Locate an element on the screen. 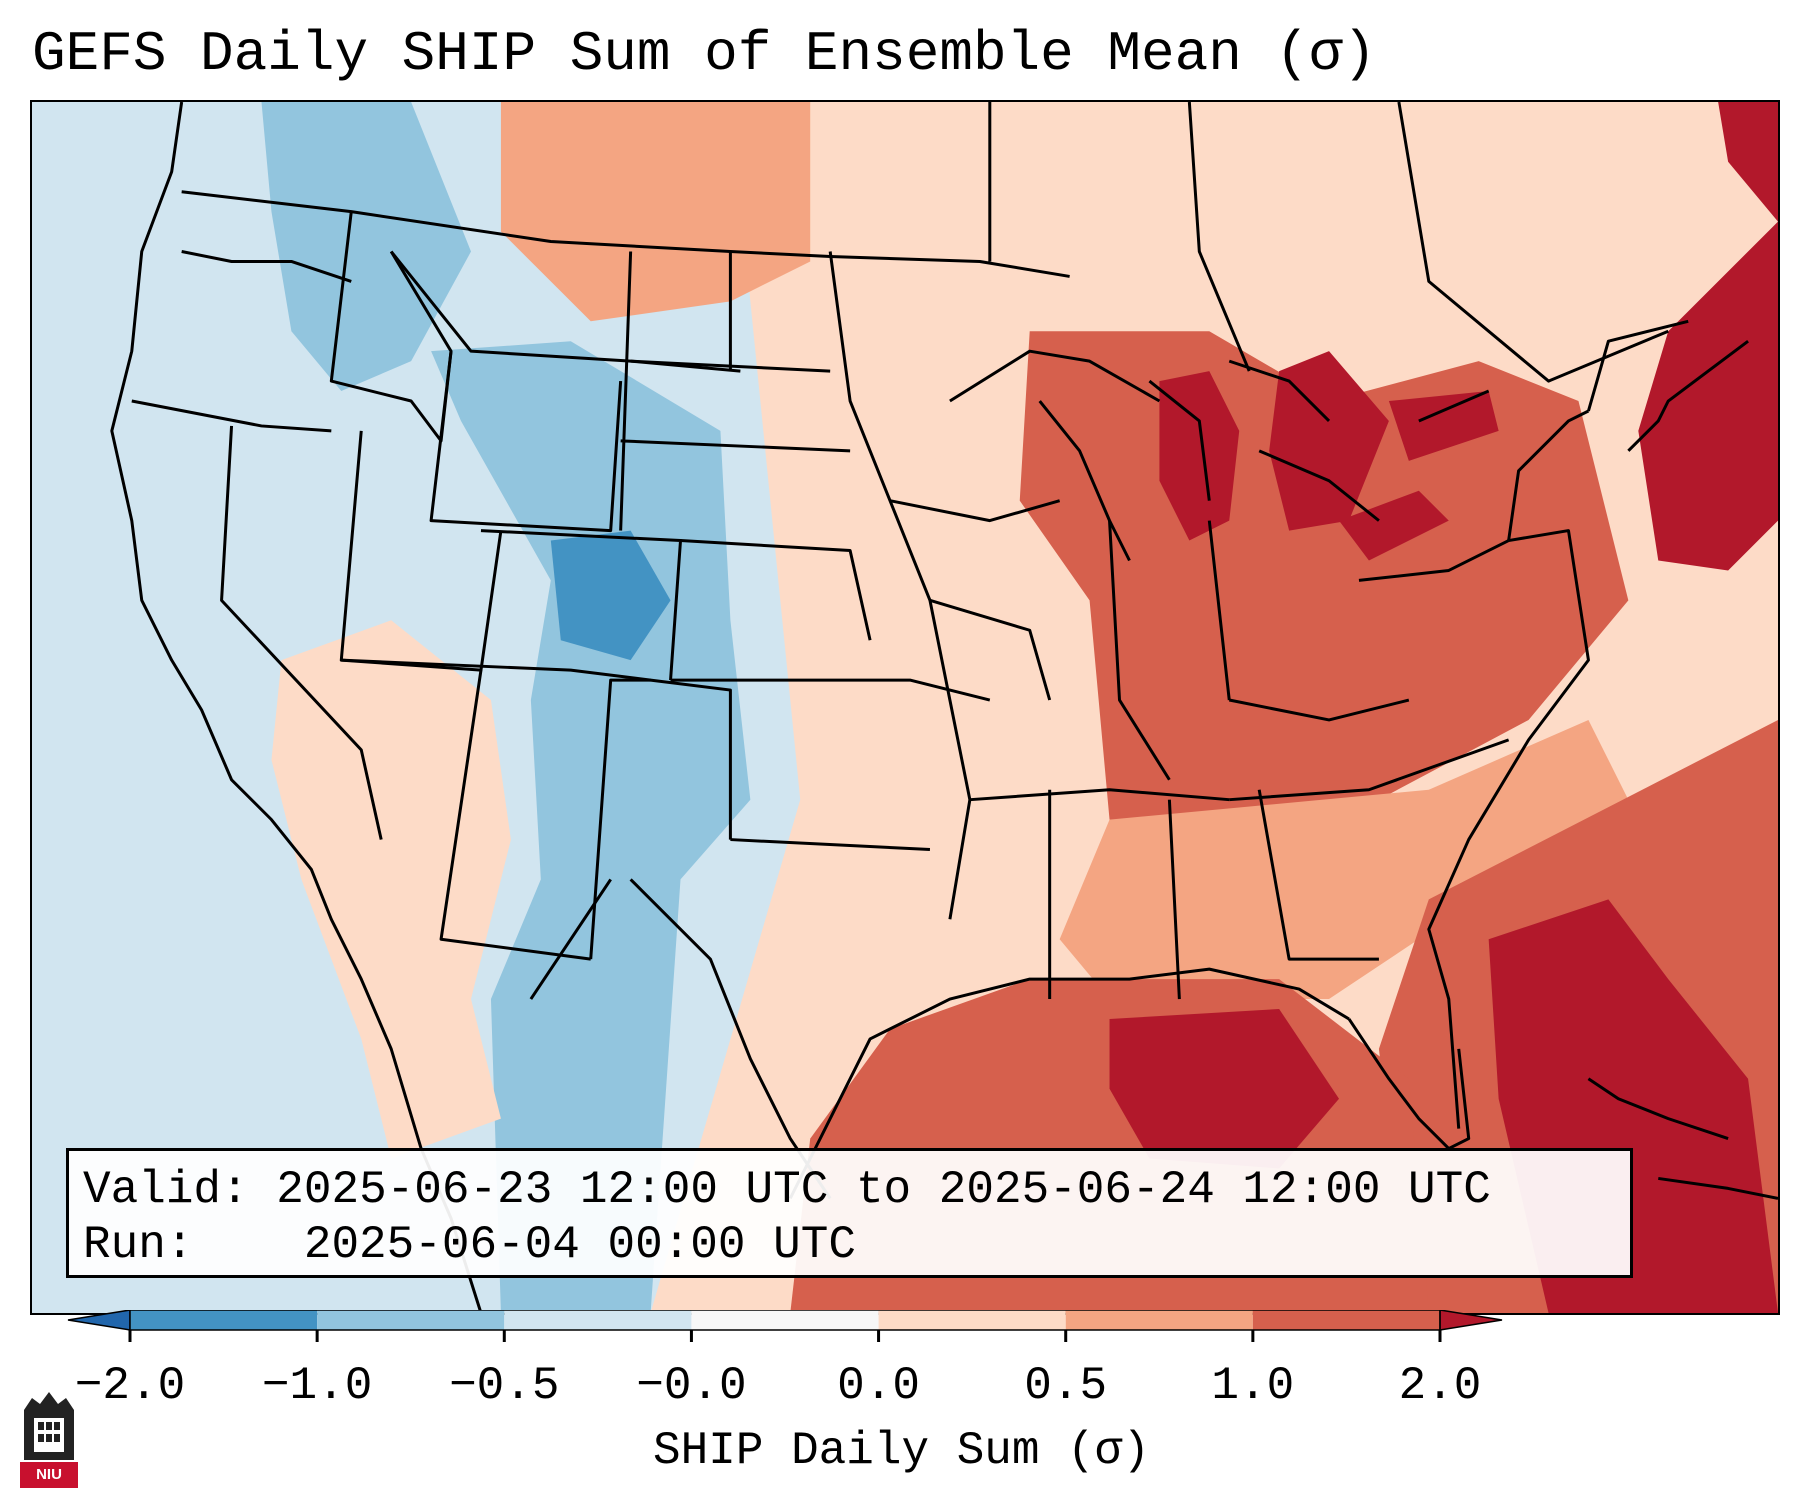  canadian-prairies is located at coordinates (655, 212).